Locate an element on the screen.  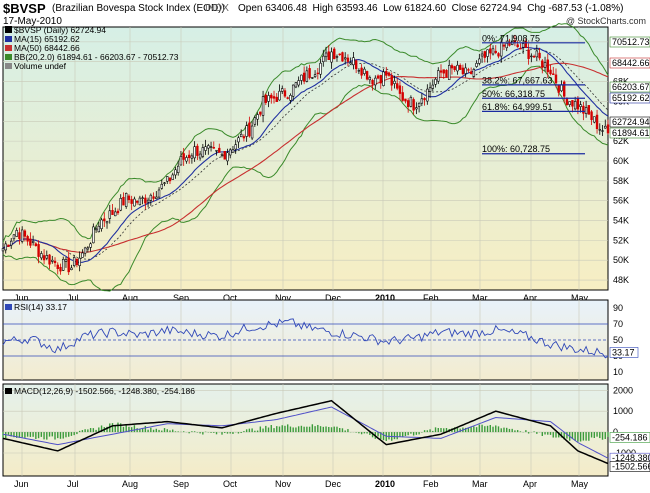
rsi-title: RSI(14) 33.17 is located at coordinates (40, 307).